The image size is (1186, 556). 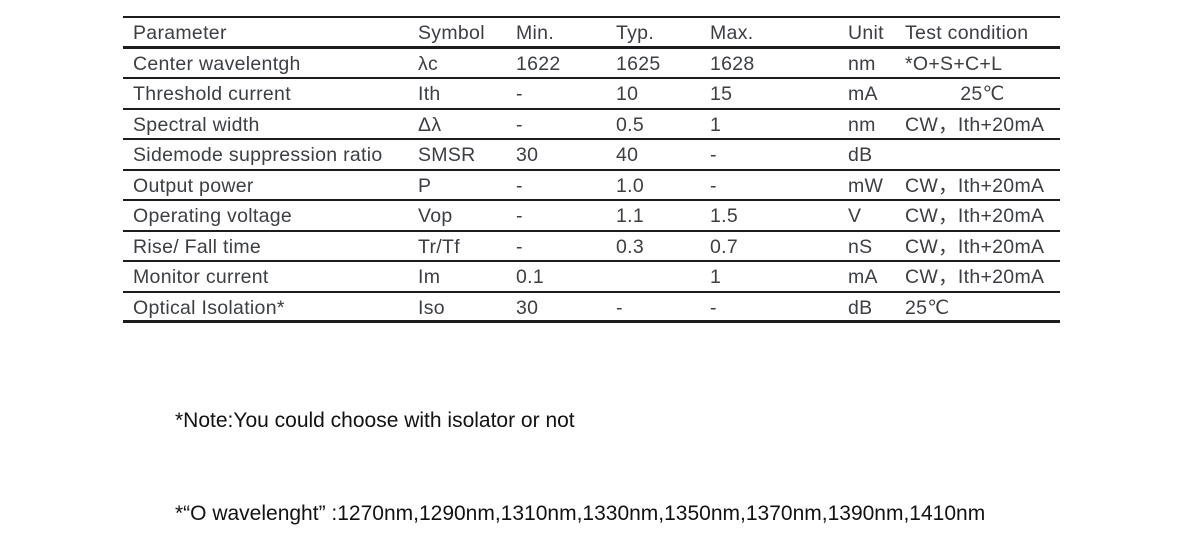 What do you see at coordinates (217, 63) in the screenshot?
I see `cell-parameter: Center wavelentgh` at bounding box center [217, 63].